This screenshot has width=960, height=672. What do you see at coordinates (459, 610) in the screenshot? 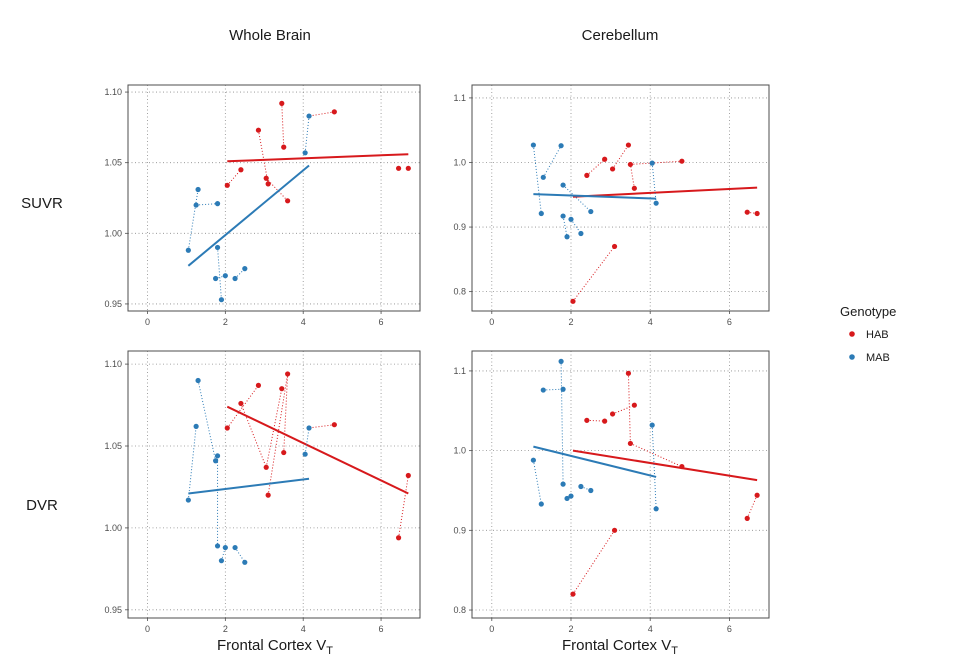
I see `y-tick-label: 0.8` at bounding box center [459, 610].